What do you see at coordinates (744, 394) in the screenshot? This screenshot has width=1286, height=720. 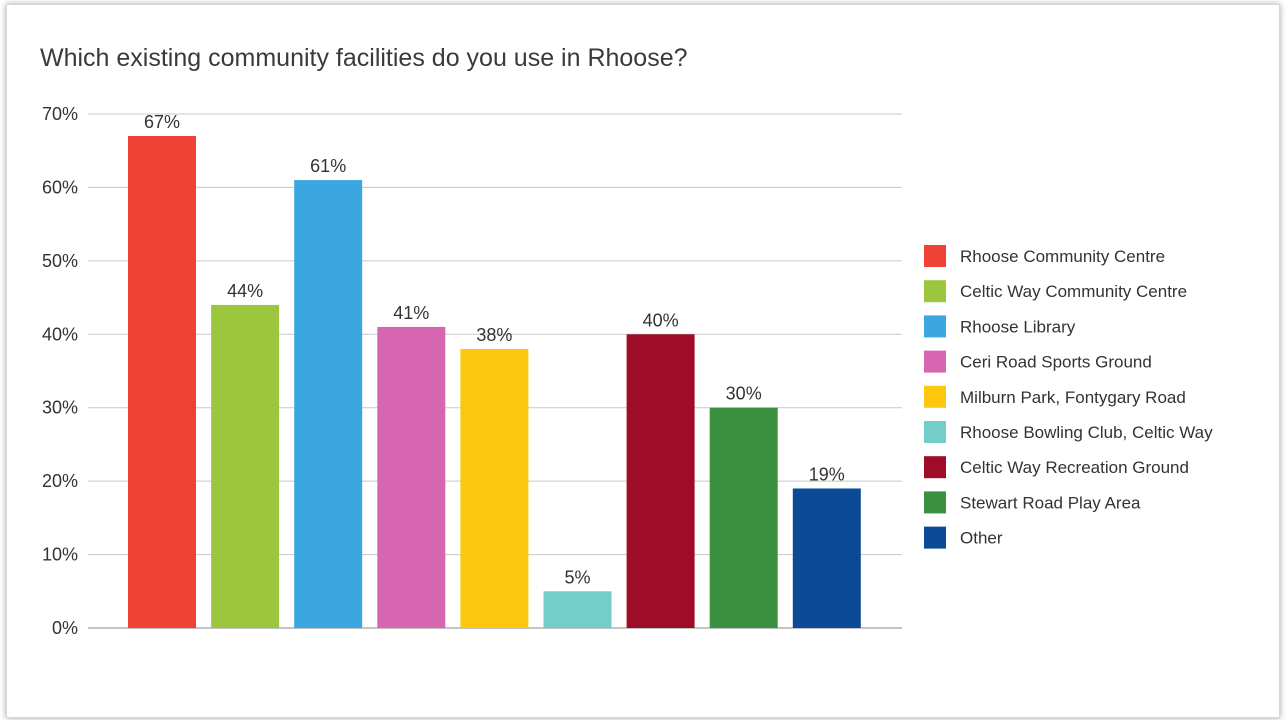 I see `data-label: 30%` at bounding box center [744, 394].